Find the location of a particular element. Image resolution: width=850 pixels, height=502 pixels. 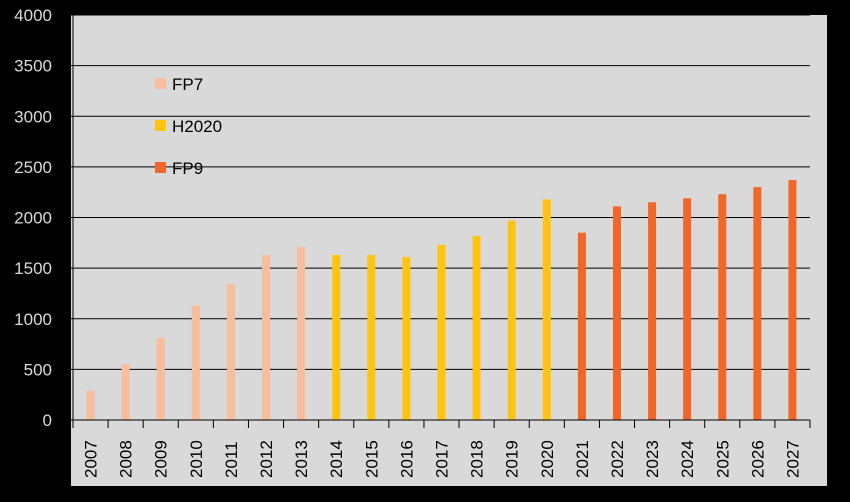

y-tick-label: 500 is located at coordinates (38, 369).